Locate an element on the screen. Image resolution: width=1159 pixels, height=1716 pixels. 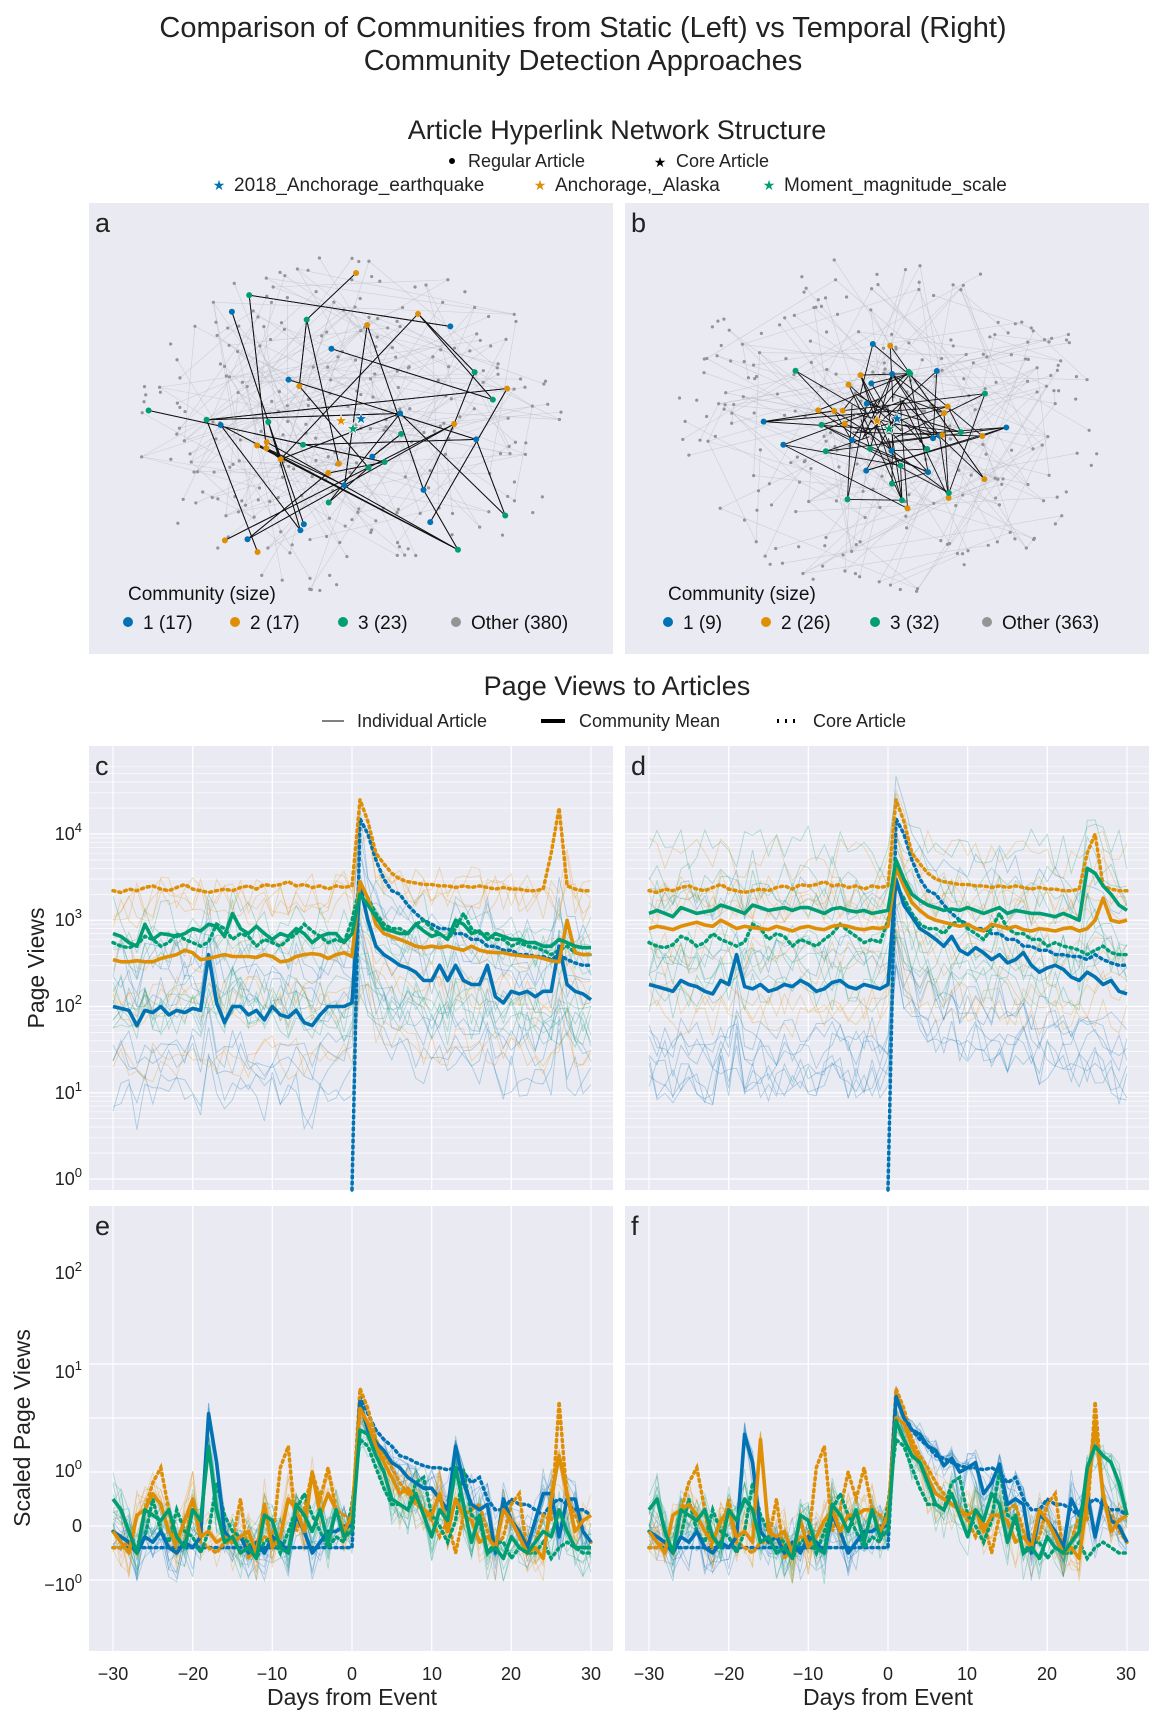
panel-a-legend-item-4: Other (380) is located at coordinates (519, 623).